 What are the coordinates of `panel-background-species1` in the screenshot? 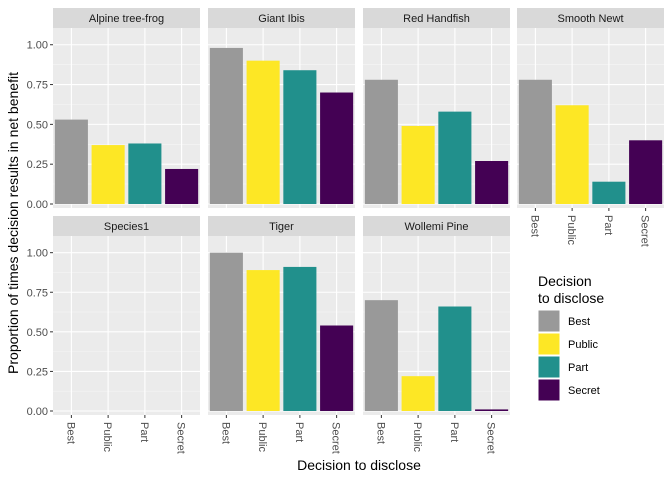 It's located at (126, 325).